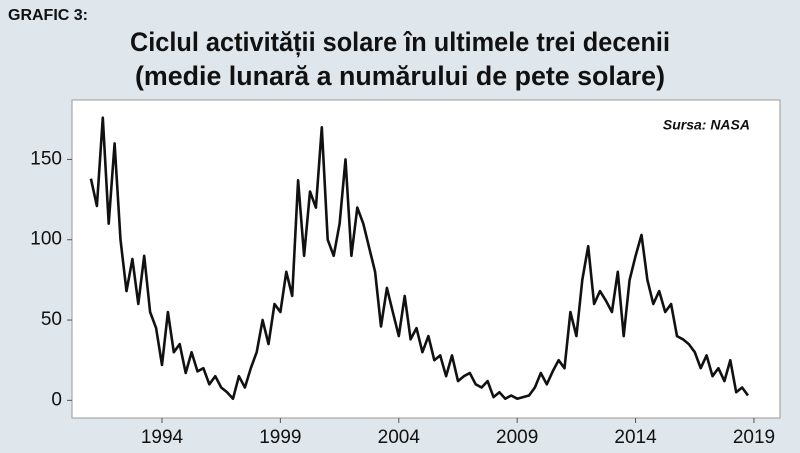  I want to click on x-tick-label: 2009, so click(517, 437).